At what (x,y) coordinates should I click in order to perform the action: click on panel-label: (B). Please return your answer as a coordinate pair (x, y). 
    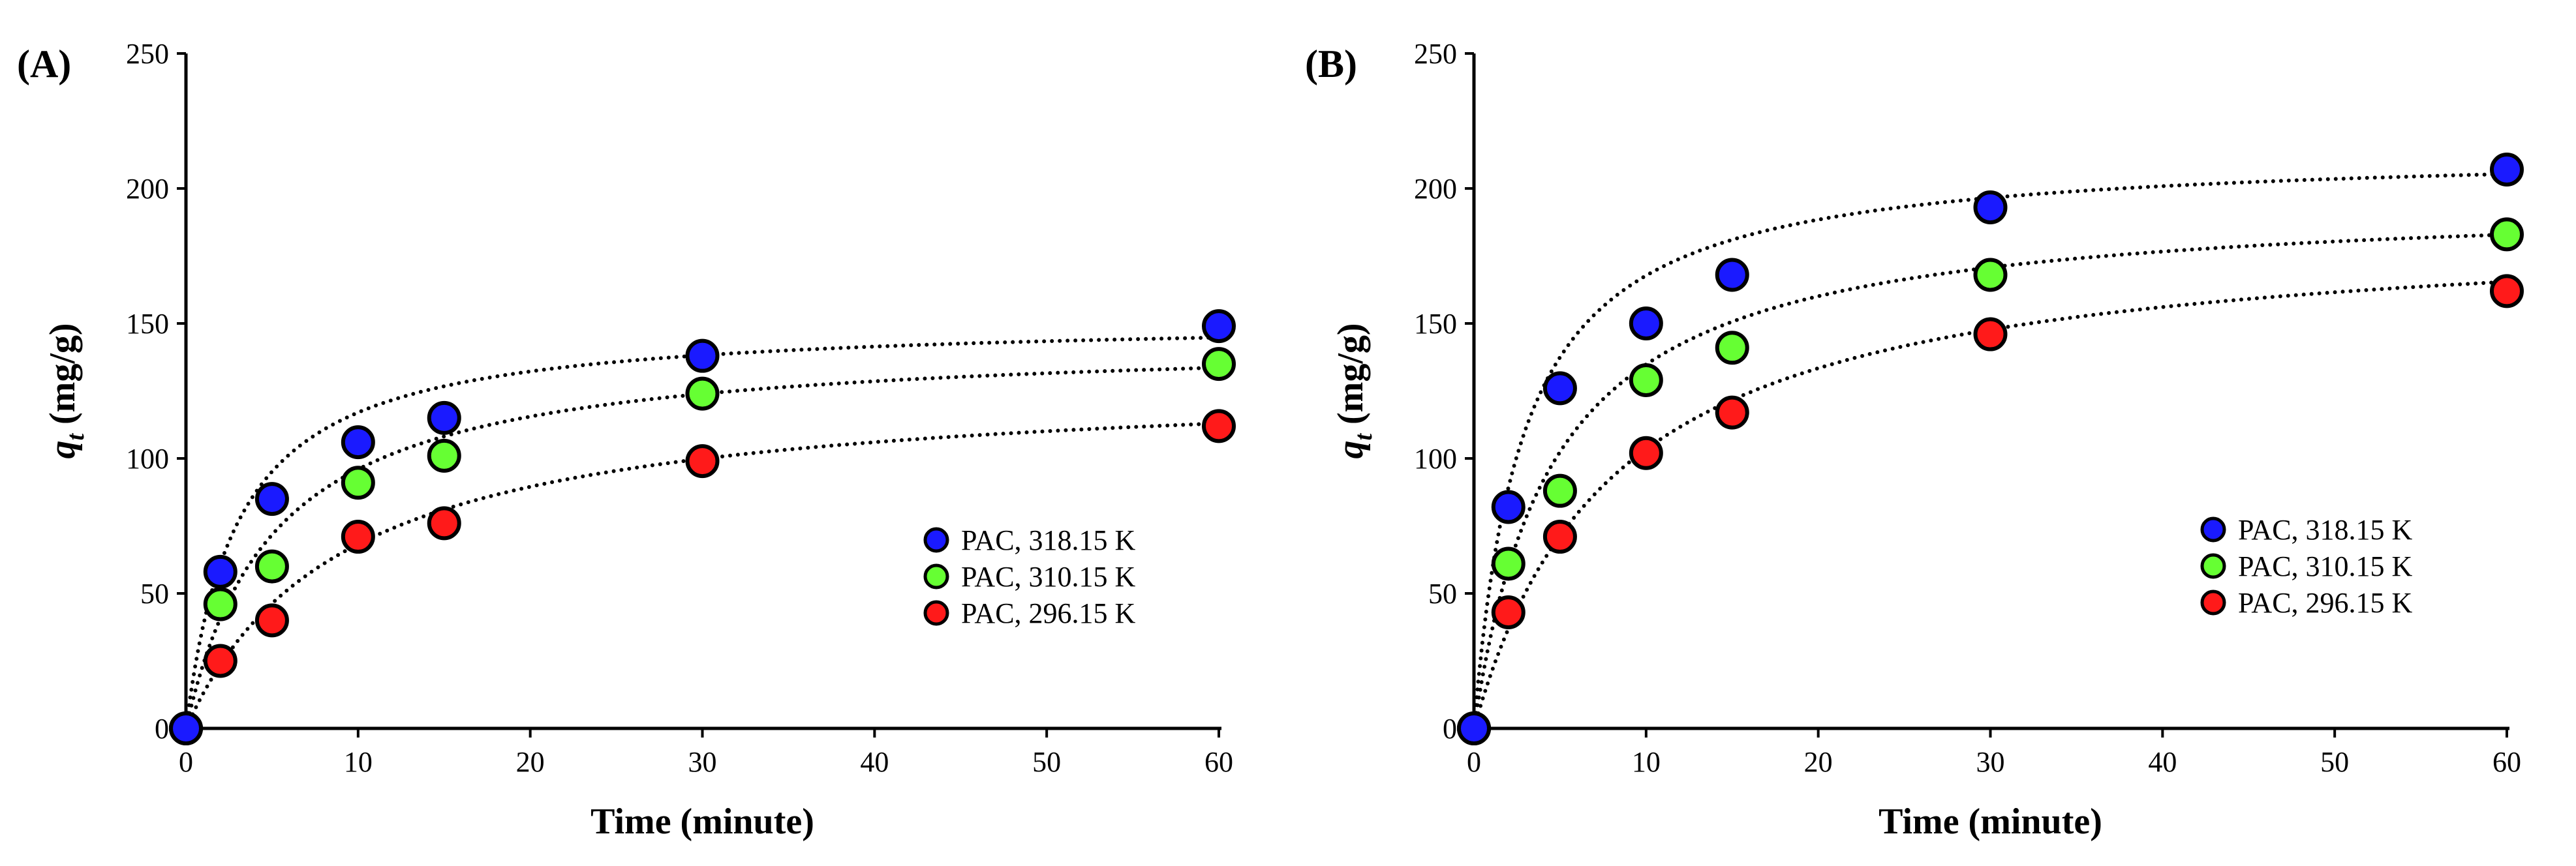
    Looking at the image, I should click on (1331, 63).